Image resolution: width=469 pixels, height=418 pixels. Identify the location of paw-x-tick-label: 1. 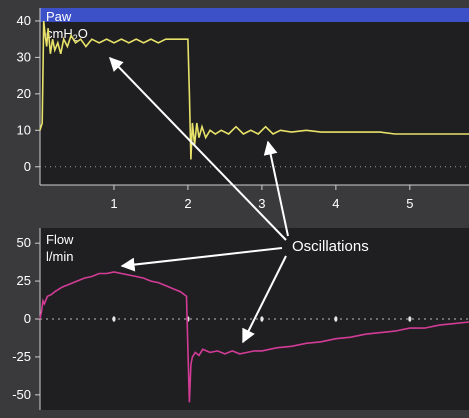
(113, 203).